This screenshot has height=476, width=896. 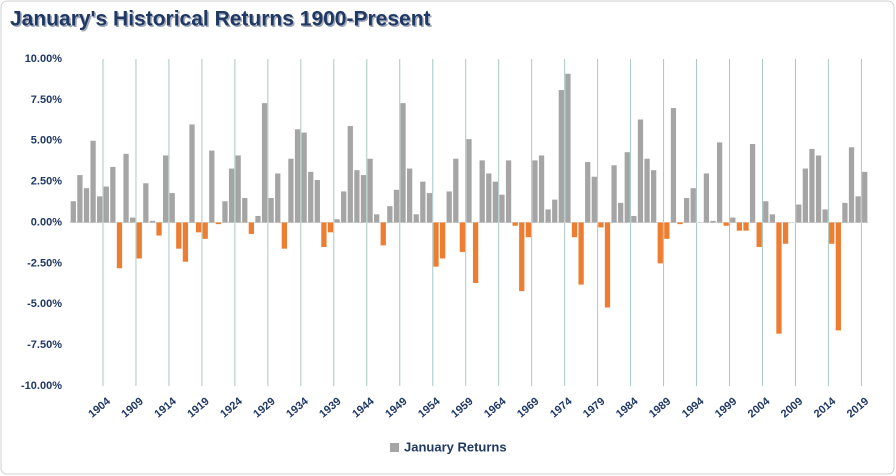 What do you see at coordinates (46, 141) in the screenshot?
I see `y-tick-label: 5.00%` at bounding box center [46, 141].